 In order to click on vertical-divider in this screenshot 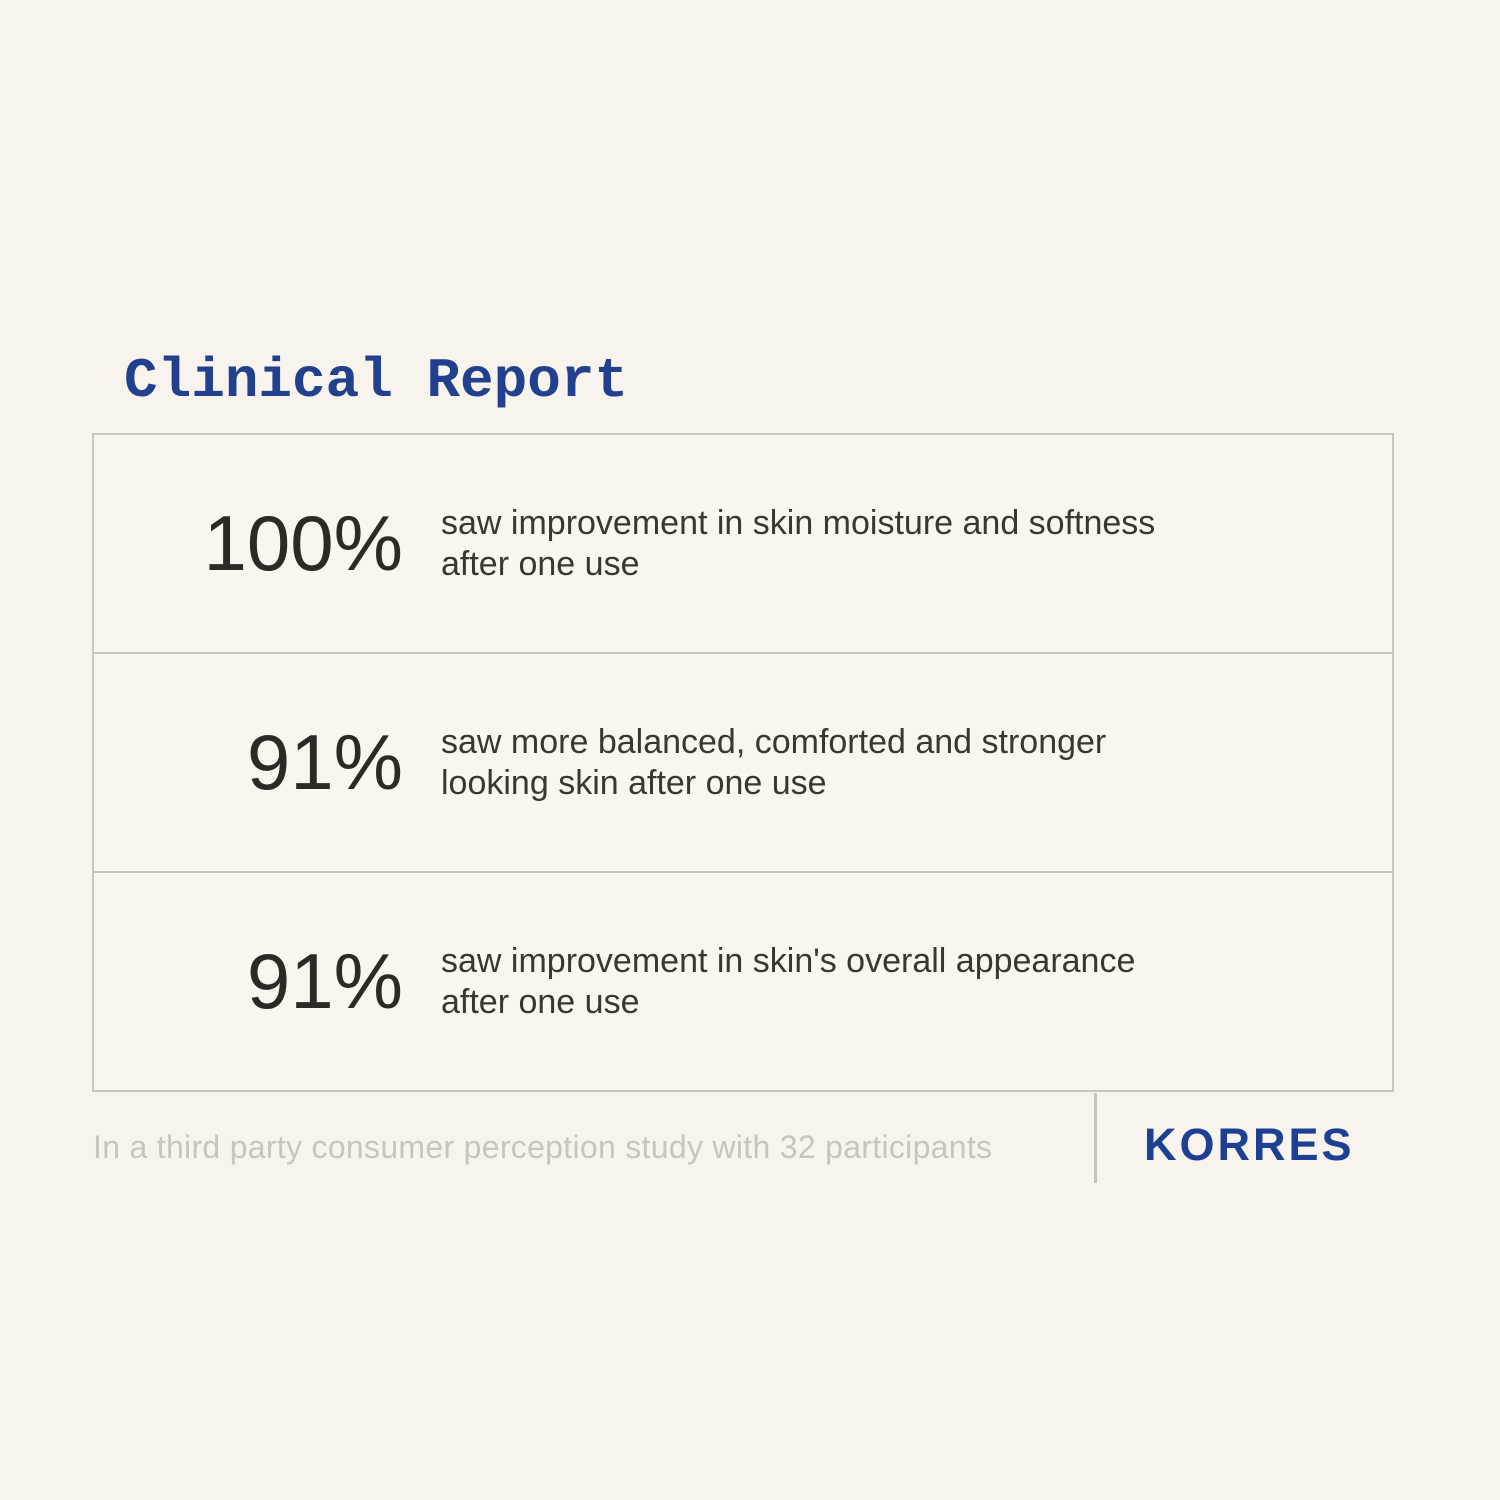, I will do `click(1095, 1138)`.